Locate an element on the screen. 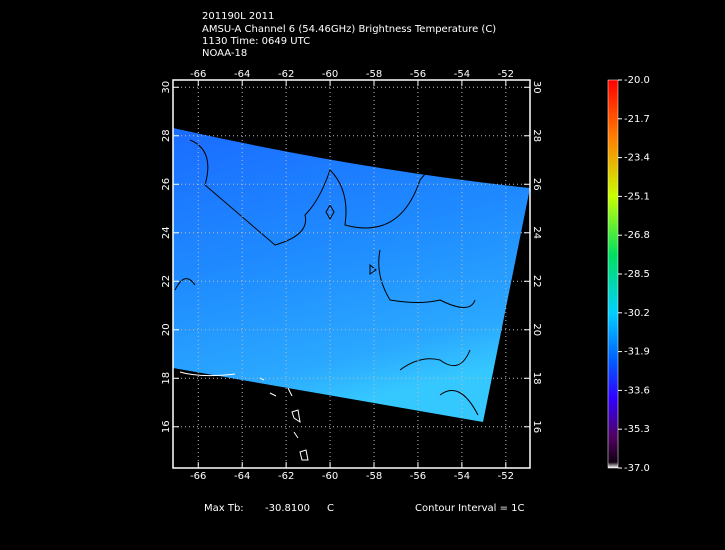 The width and height of the screenshot is (725, 550). colorbar-label: -25.1 is located at coordinates (637, 196).